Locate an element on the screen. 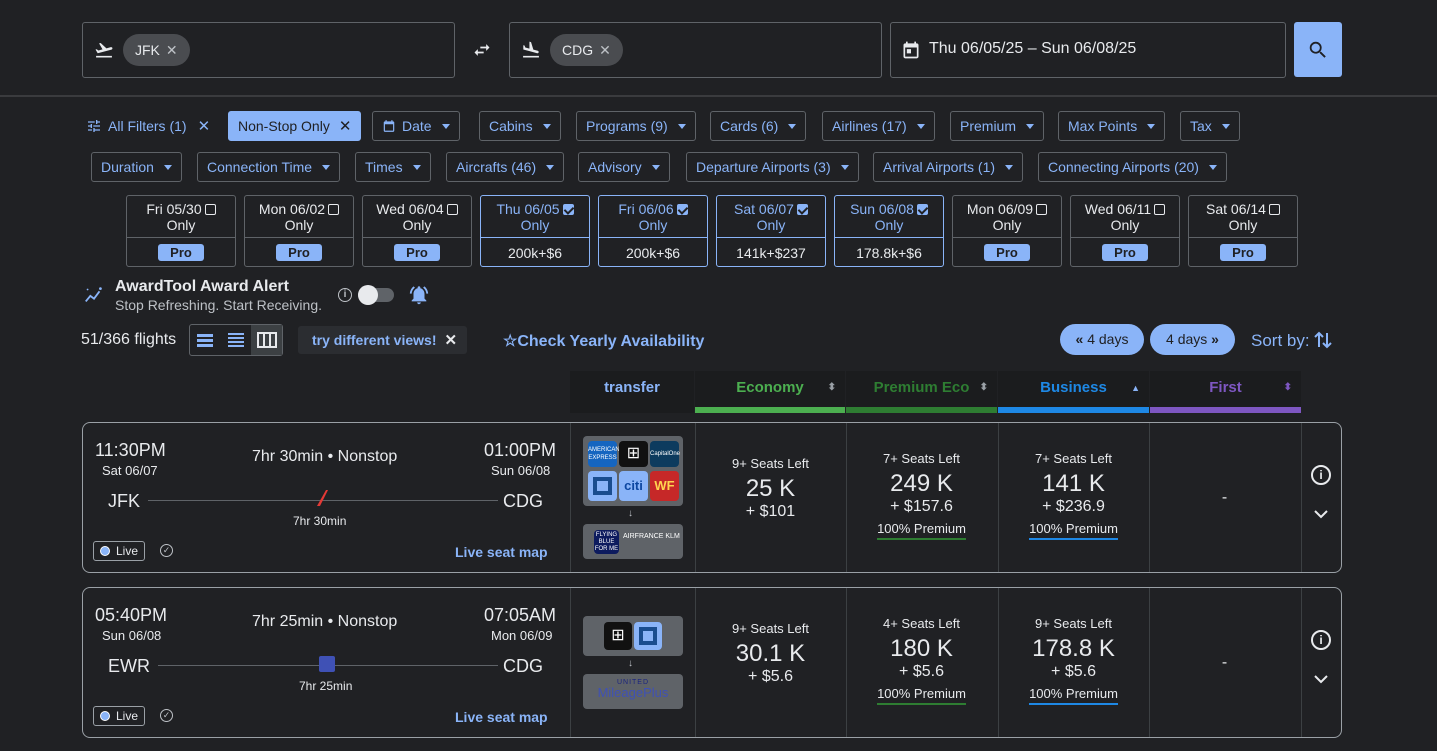  prev-days-button: « 4 days is located at coordinates (1102, 339).